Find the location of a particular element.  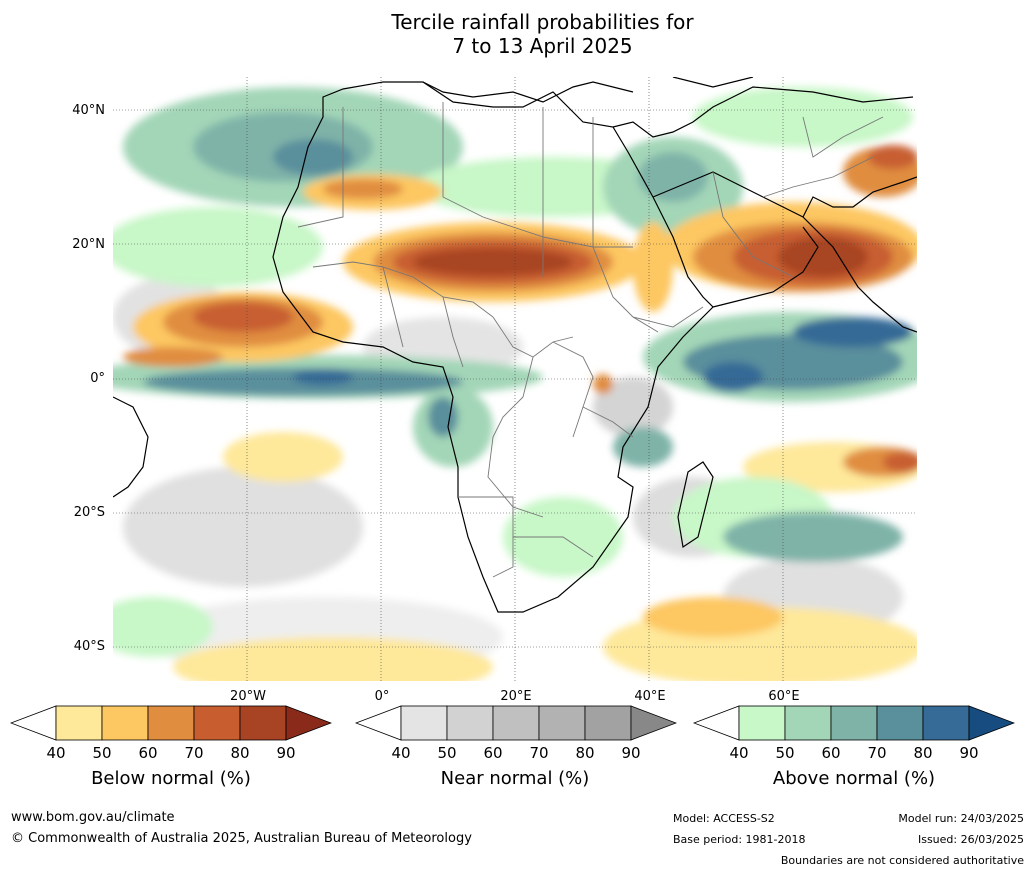

website-link: www.bom.gov.au/climate is located at coordinates (93, 817).